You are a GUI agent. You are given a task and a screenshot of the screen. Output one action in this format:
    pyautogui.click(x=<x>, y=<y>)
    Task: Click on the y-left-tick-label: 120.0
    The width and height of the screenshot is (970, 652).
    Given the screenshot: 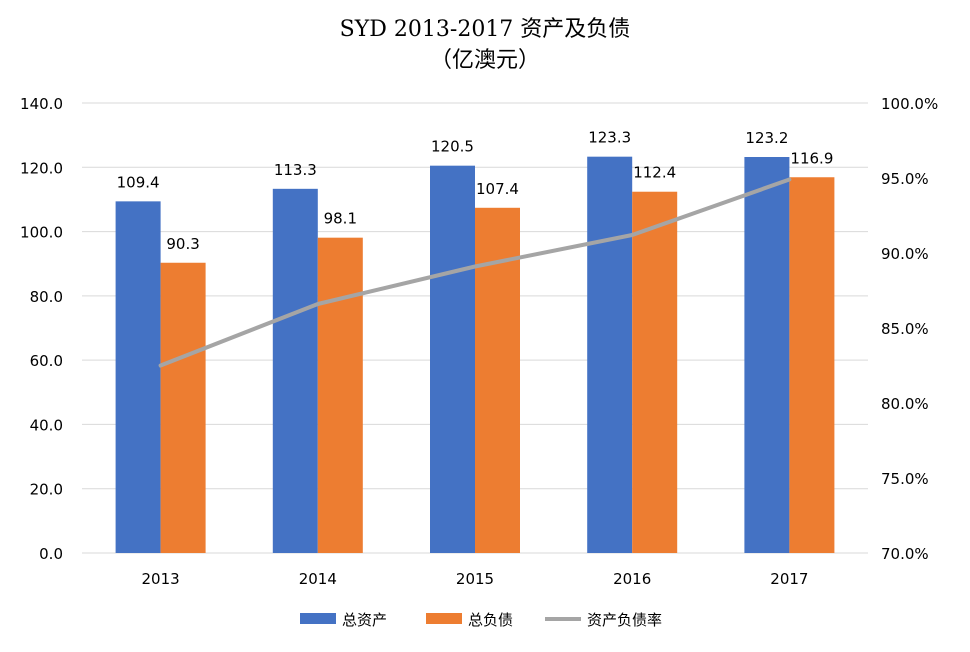 What is the action you would take?
    pyautogui.click(x=41, y=168)
    